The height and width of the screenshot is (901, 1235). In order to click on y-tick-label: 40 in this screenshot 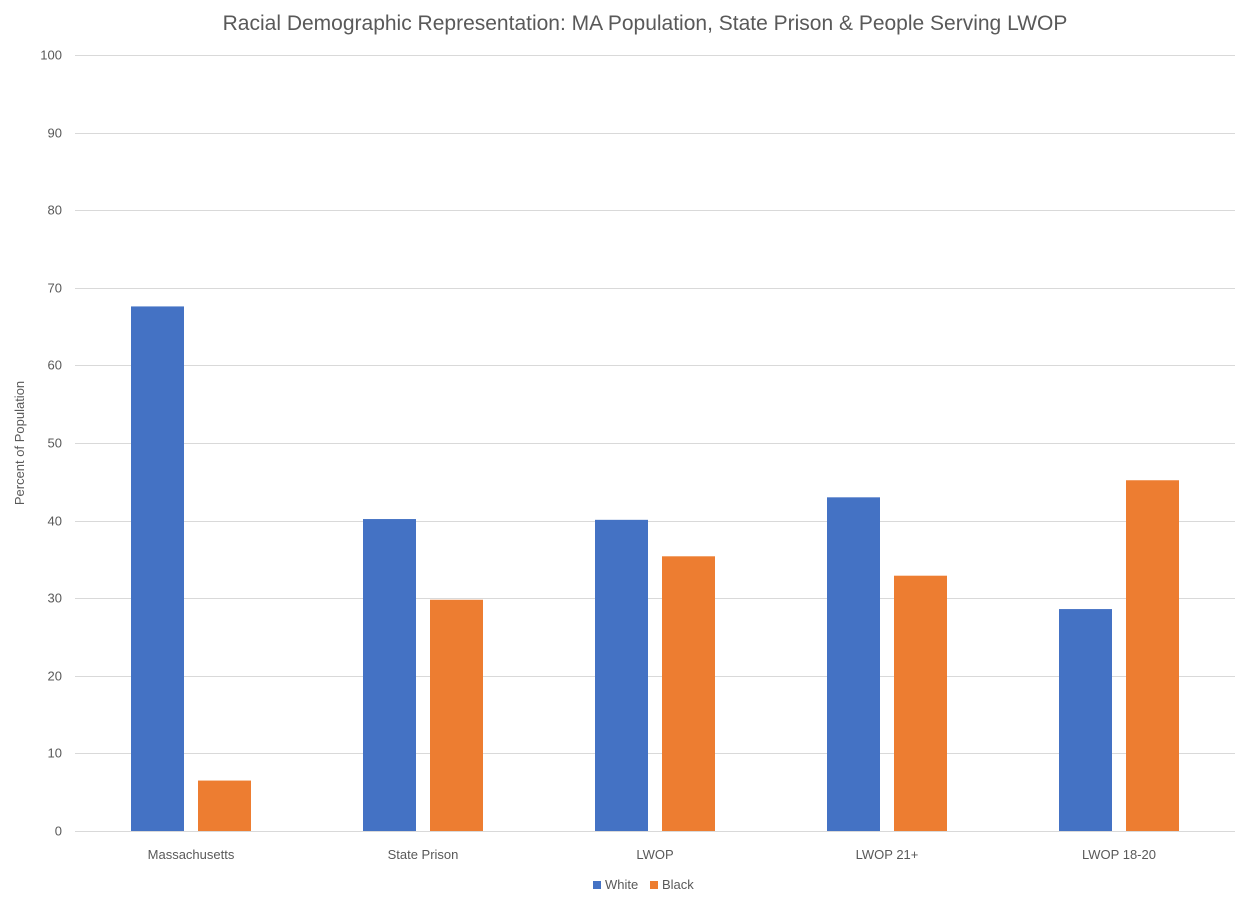, I will do `click(55, 521)`.